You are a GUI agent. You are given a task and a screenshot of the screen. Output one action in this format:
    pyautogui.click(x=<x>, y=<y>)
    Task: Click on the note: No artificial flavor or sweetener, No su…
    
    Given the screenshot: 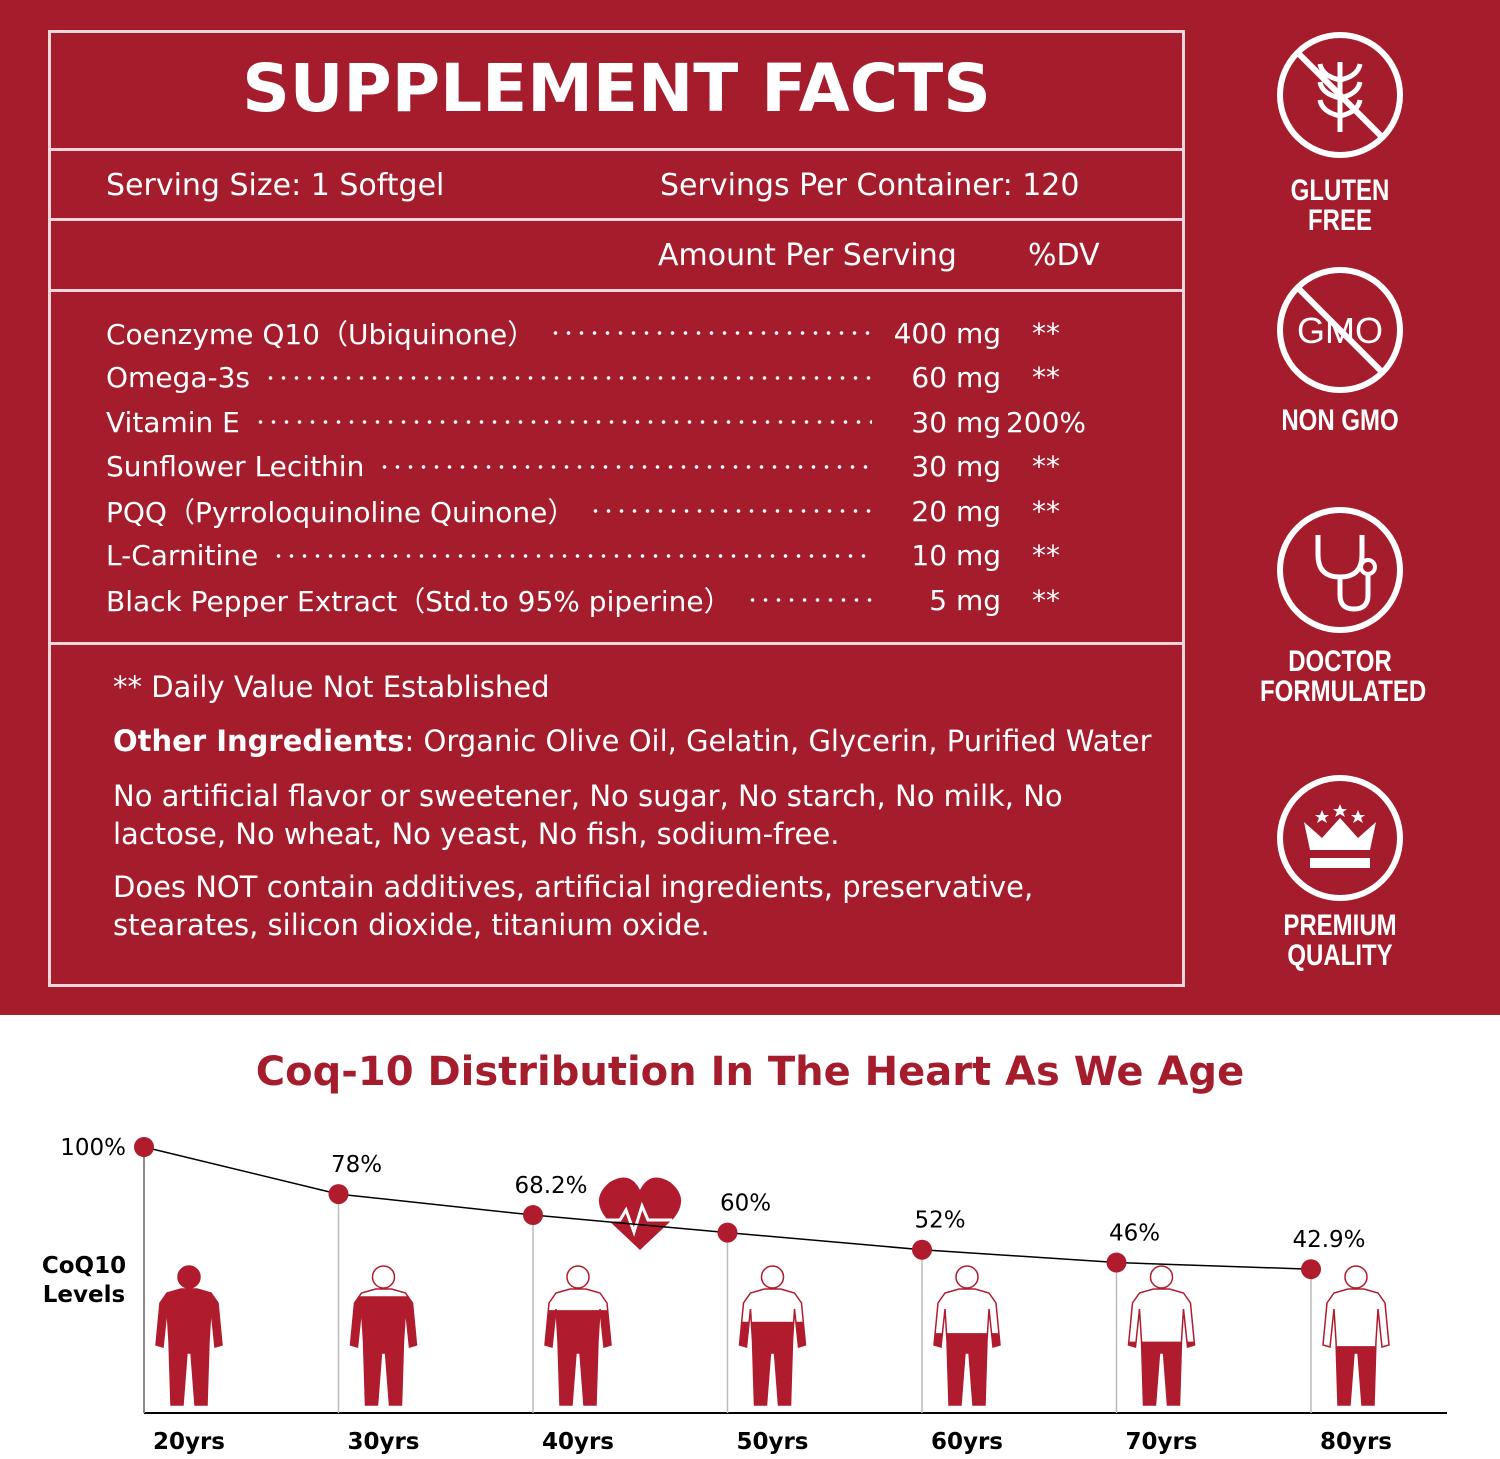 What is the action you would take?
    pyautogui.click(x=588, y=815)
    